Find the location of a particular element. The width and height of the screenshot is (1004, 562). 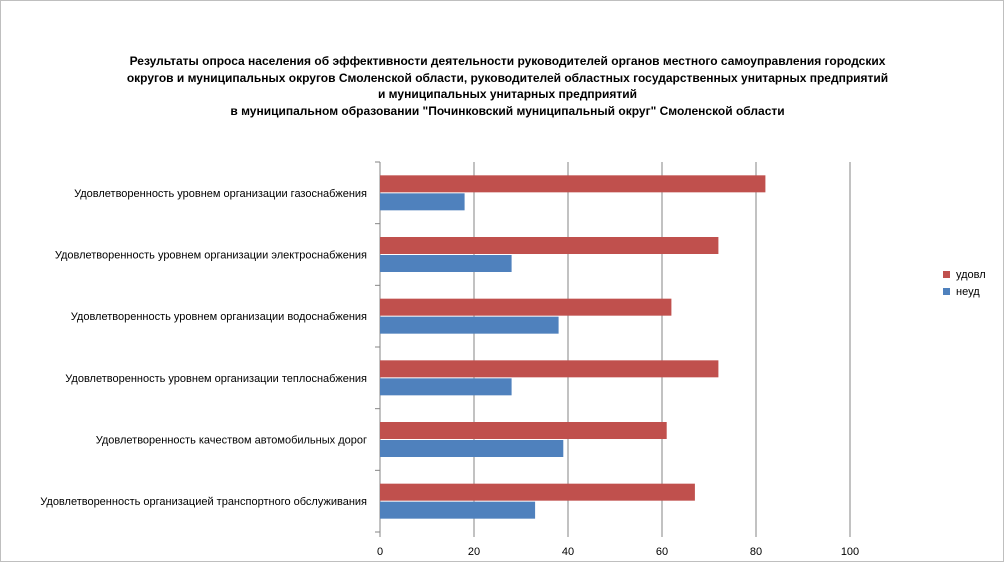

x-tick-label-100: 100 is located at coordinates (850, 552).